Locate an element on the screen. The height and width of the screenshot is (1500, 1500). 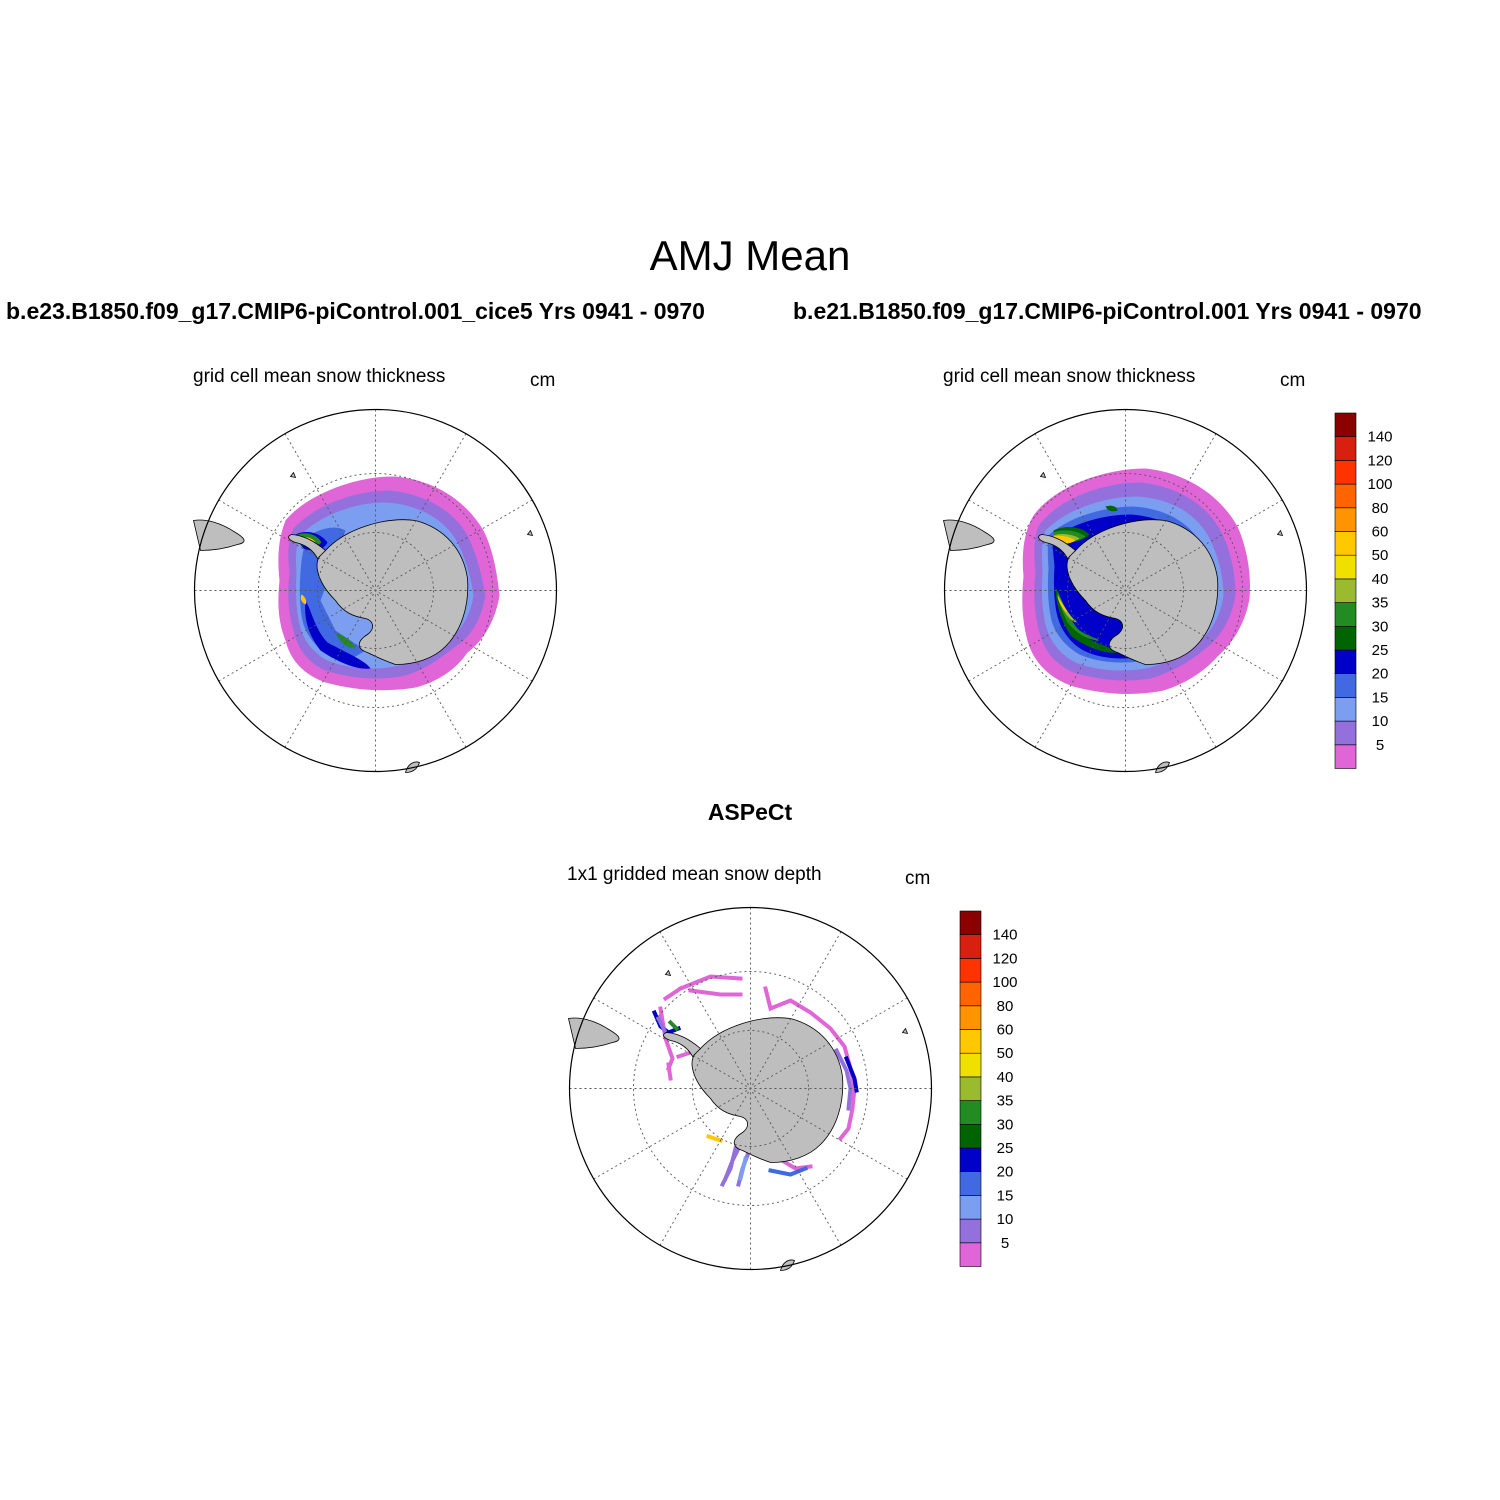
panel-3-polar-map is located at coordinates (750, 1088).